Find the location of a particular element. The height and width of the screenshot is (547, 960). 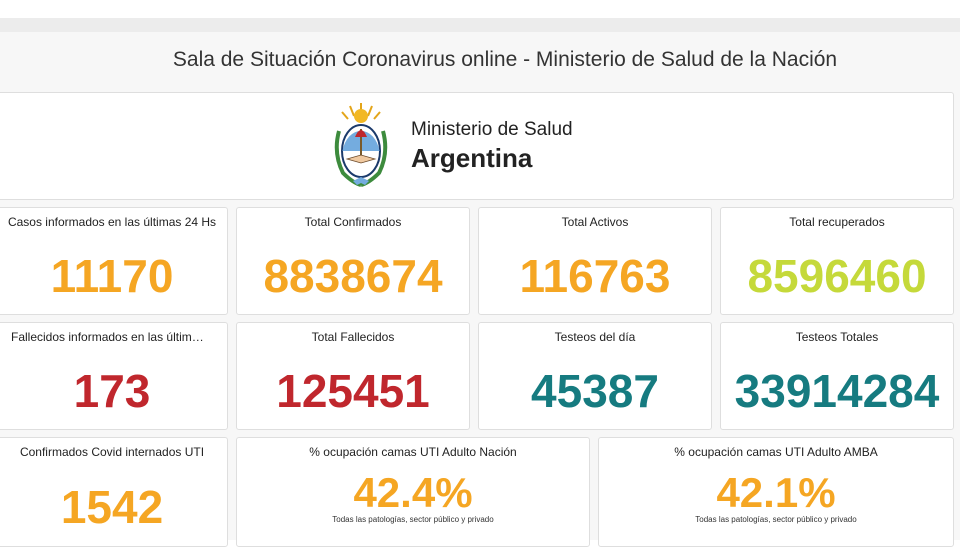

card-label: Total Fallecidos is located at coordinates (353, 337).